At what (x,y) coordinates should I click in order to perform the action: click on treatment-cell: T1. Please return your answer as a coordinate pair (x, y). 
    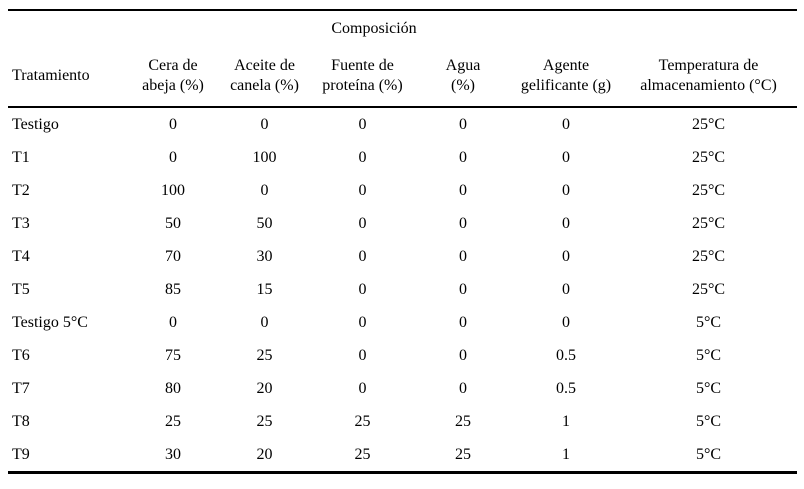
    Looking at the image, I should click on (21, 157).